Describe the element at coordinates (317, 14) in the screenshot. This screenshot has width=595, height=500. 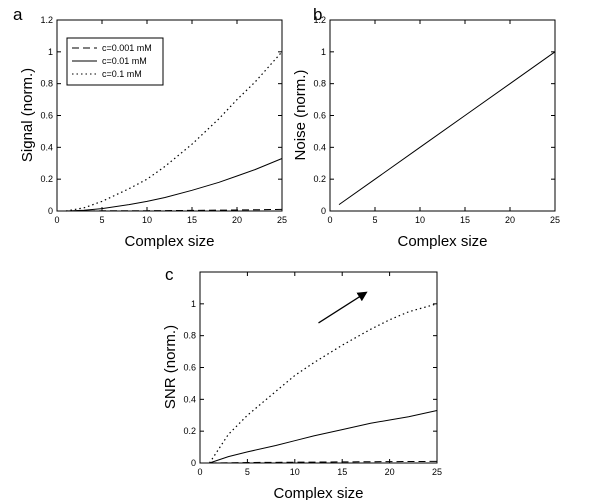
I see `panel-label: b` at that location.